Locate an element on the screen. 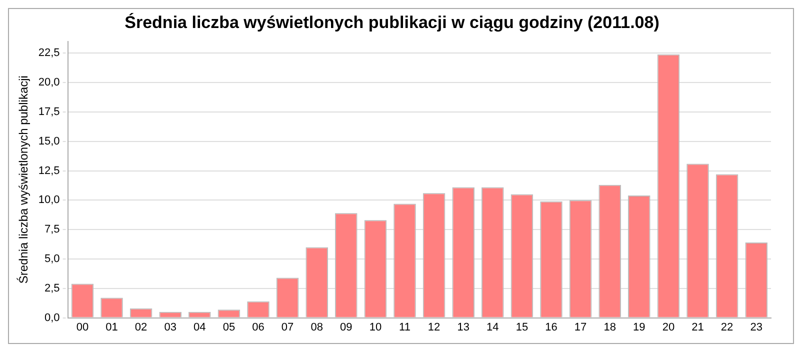 The image size is (800, 350). x-tick-label: 23 is located at coordinates (756, 327).